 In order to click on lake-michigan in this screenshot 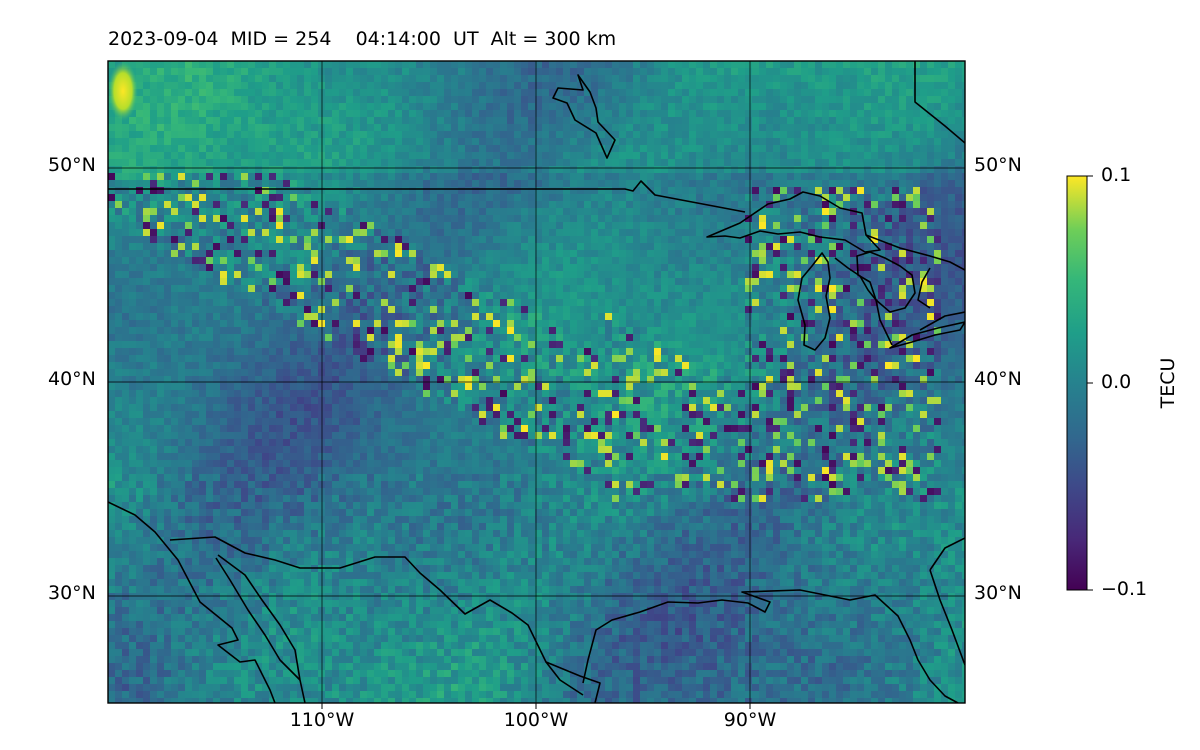, I will do `click(814, 301)`.